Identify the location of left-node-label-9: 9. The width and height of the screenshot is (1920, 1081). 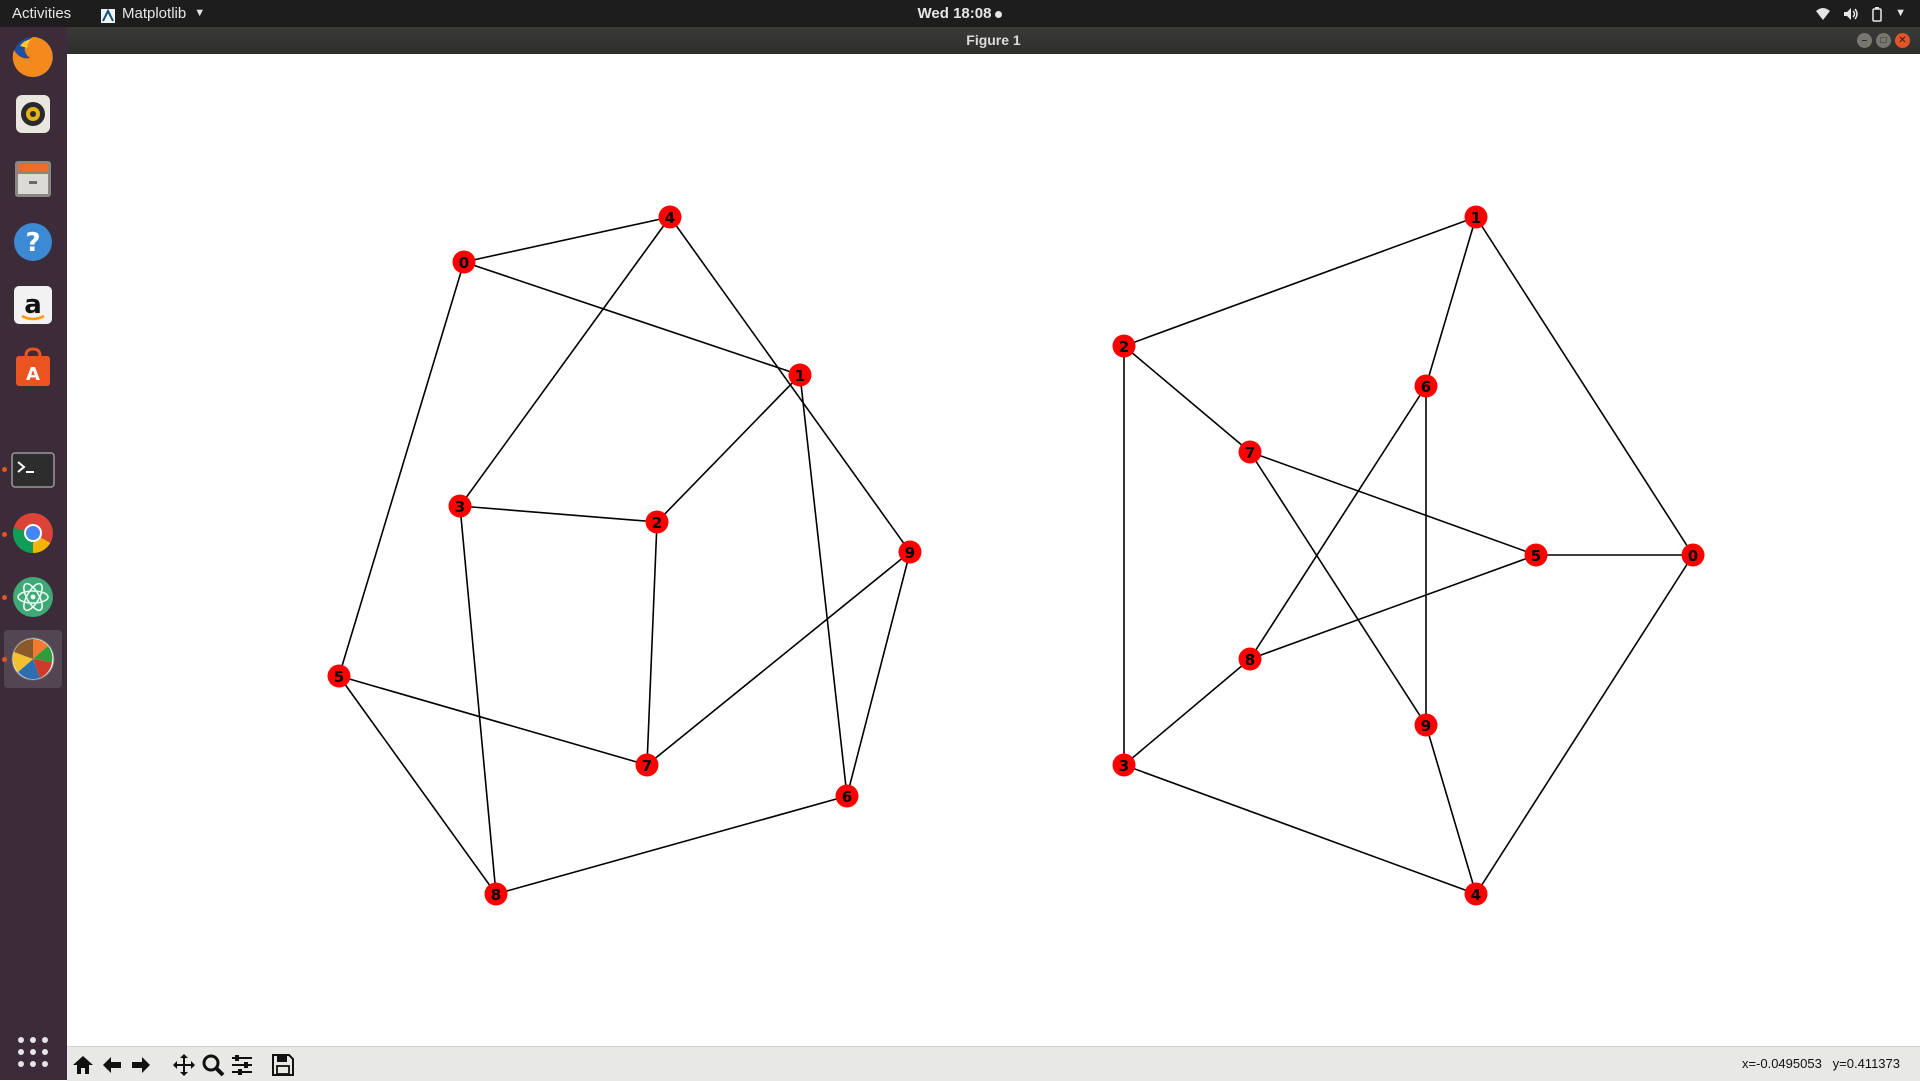
(910, 553).